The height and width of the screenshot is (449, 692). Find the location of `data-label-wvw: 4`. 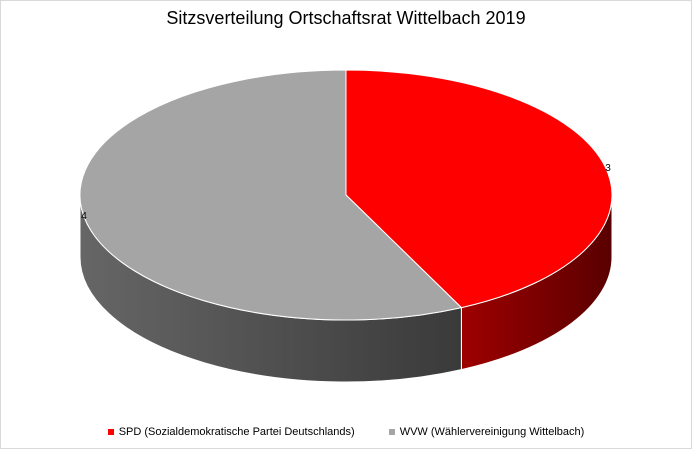

data-label-wvw: 4 is located at coordinates (84, 216).